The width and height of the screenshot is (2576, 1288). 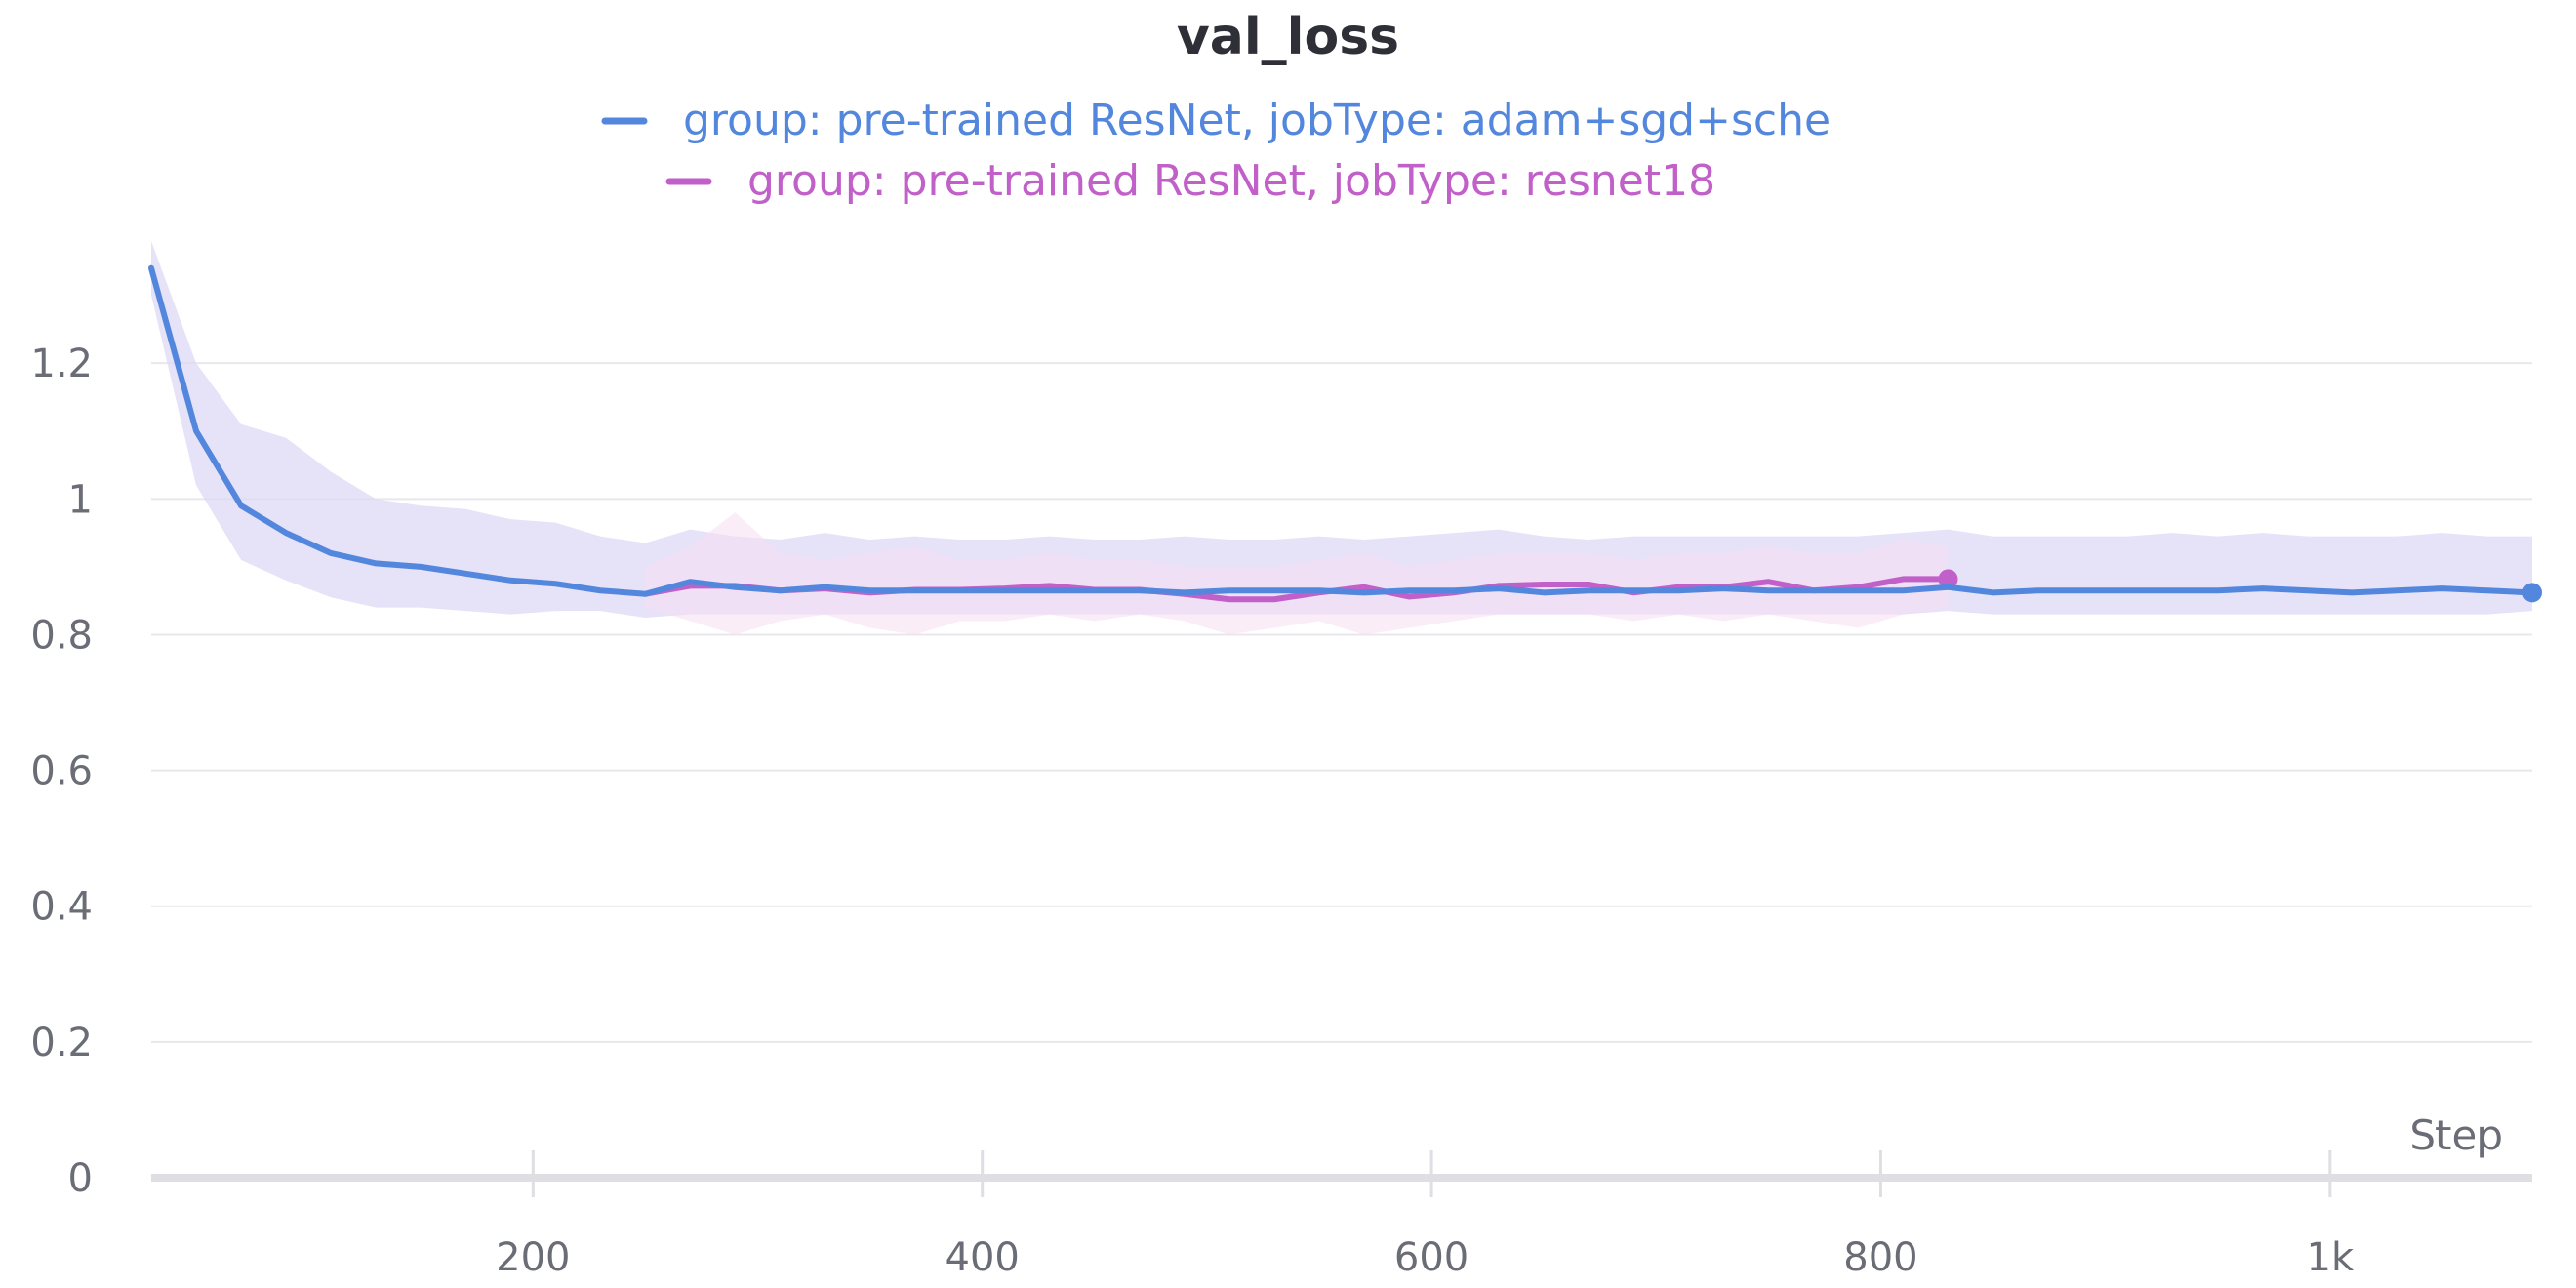 I want to click on x-tick-label: 600, so click(x=1431, y=1257).